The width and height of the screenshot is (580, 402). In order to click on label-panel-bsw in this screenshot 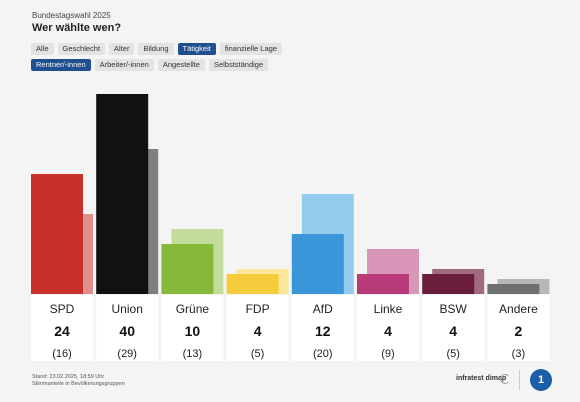, I will do `click(453, 328)`.